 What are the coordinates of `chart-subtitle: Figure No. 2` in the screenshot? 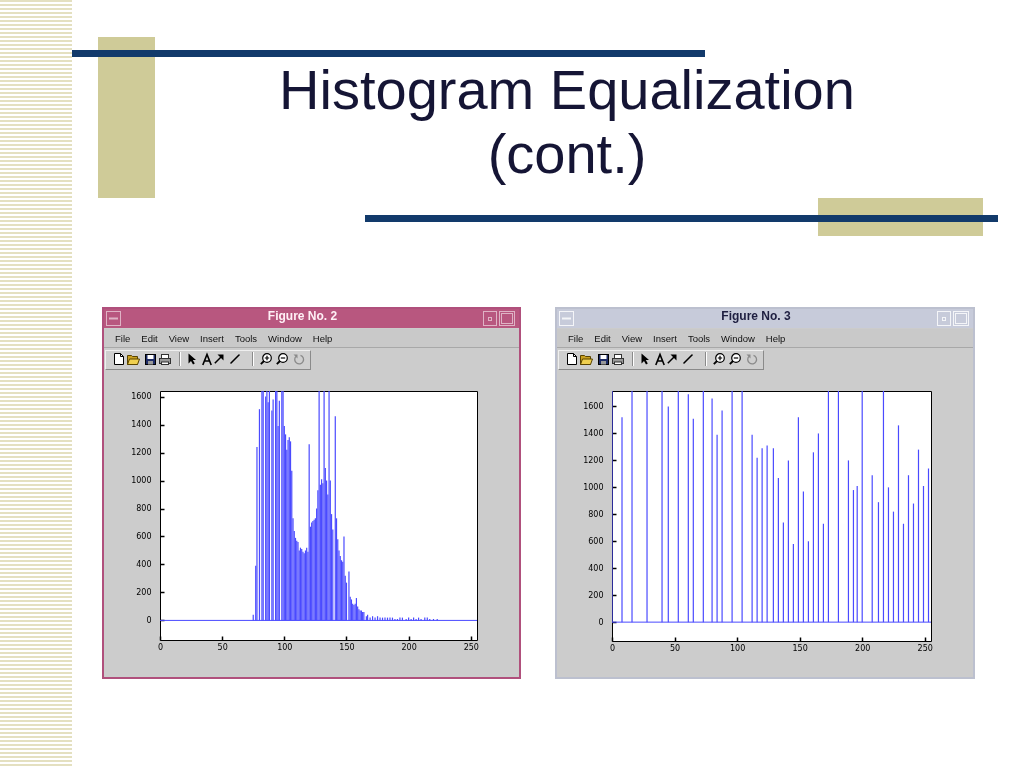 It's located at (302, 317).